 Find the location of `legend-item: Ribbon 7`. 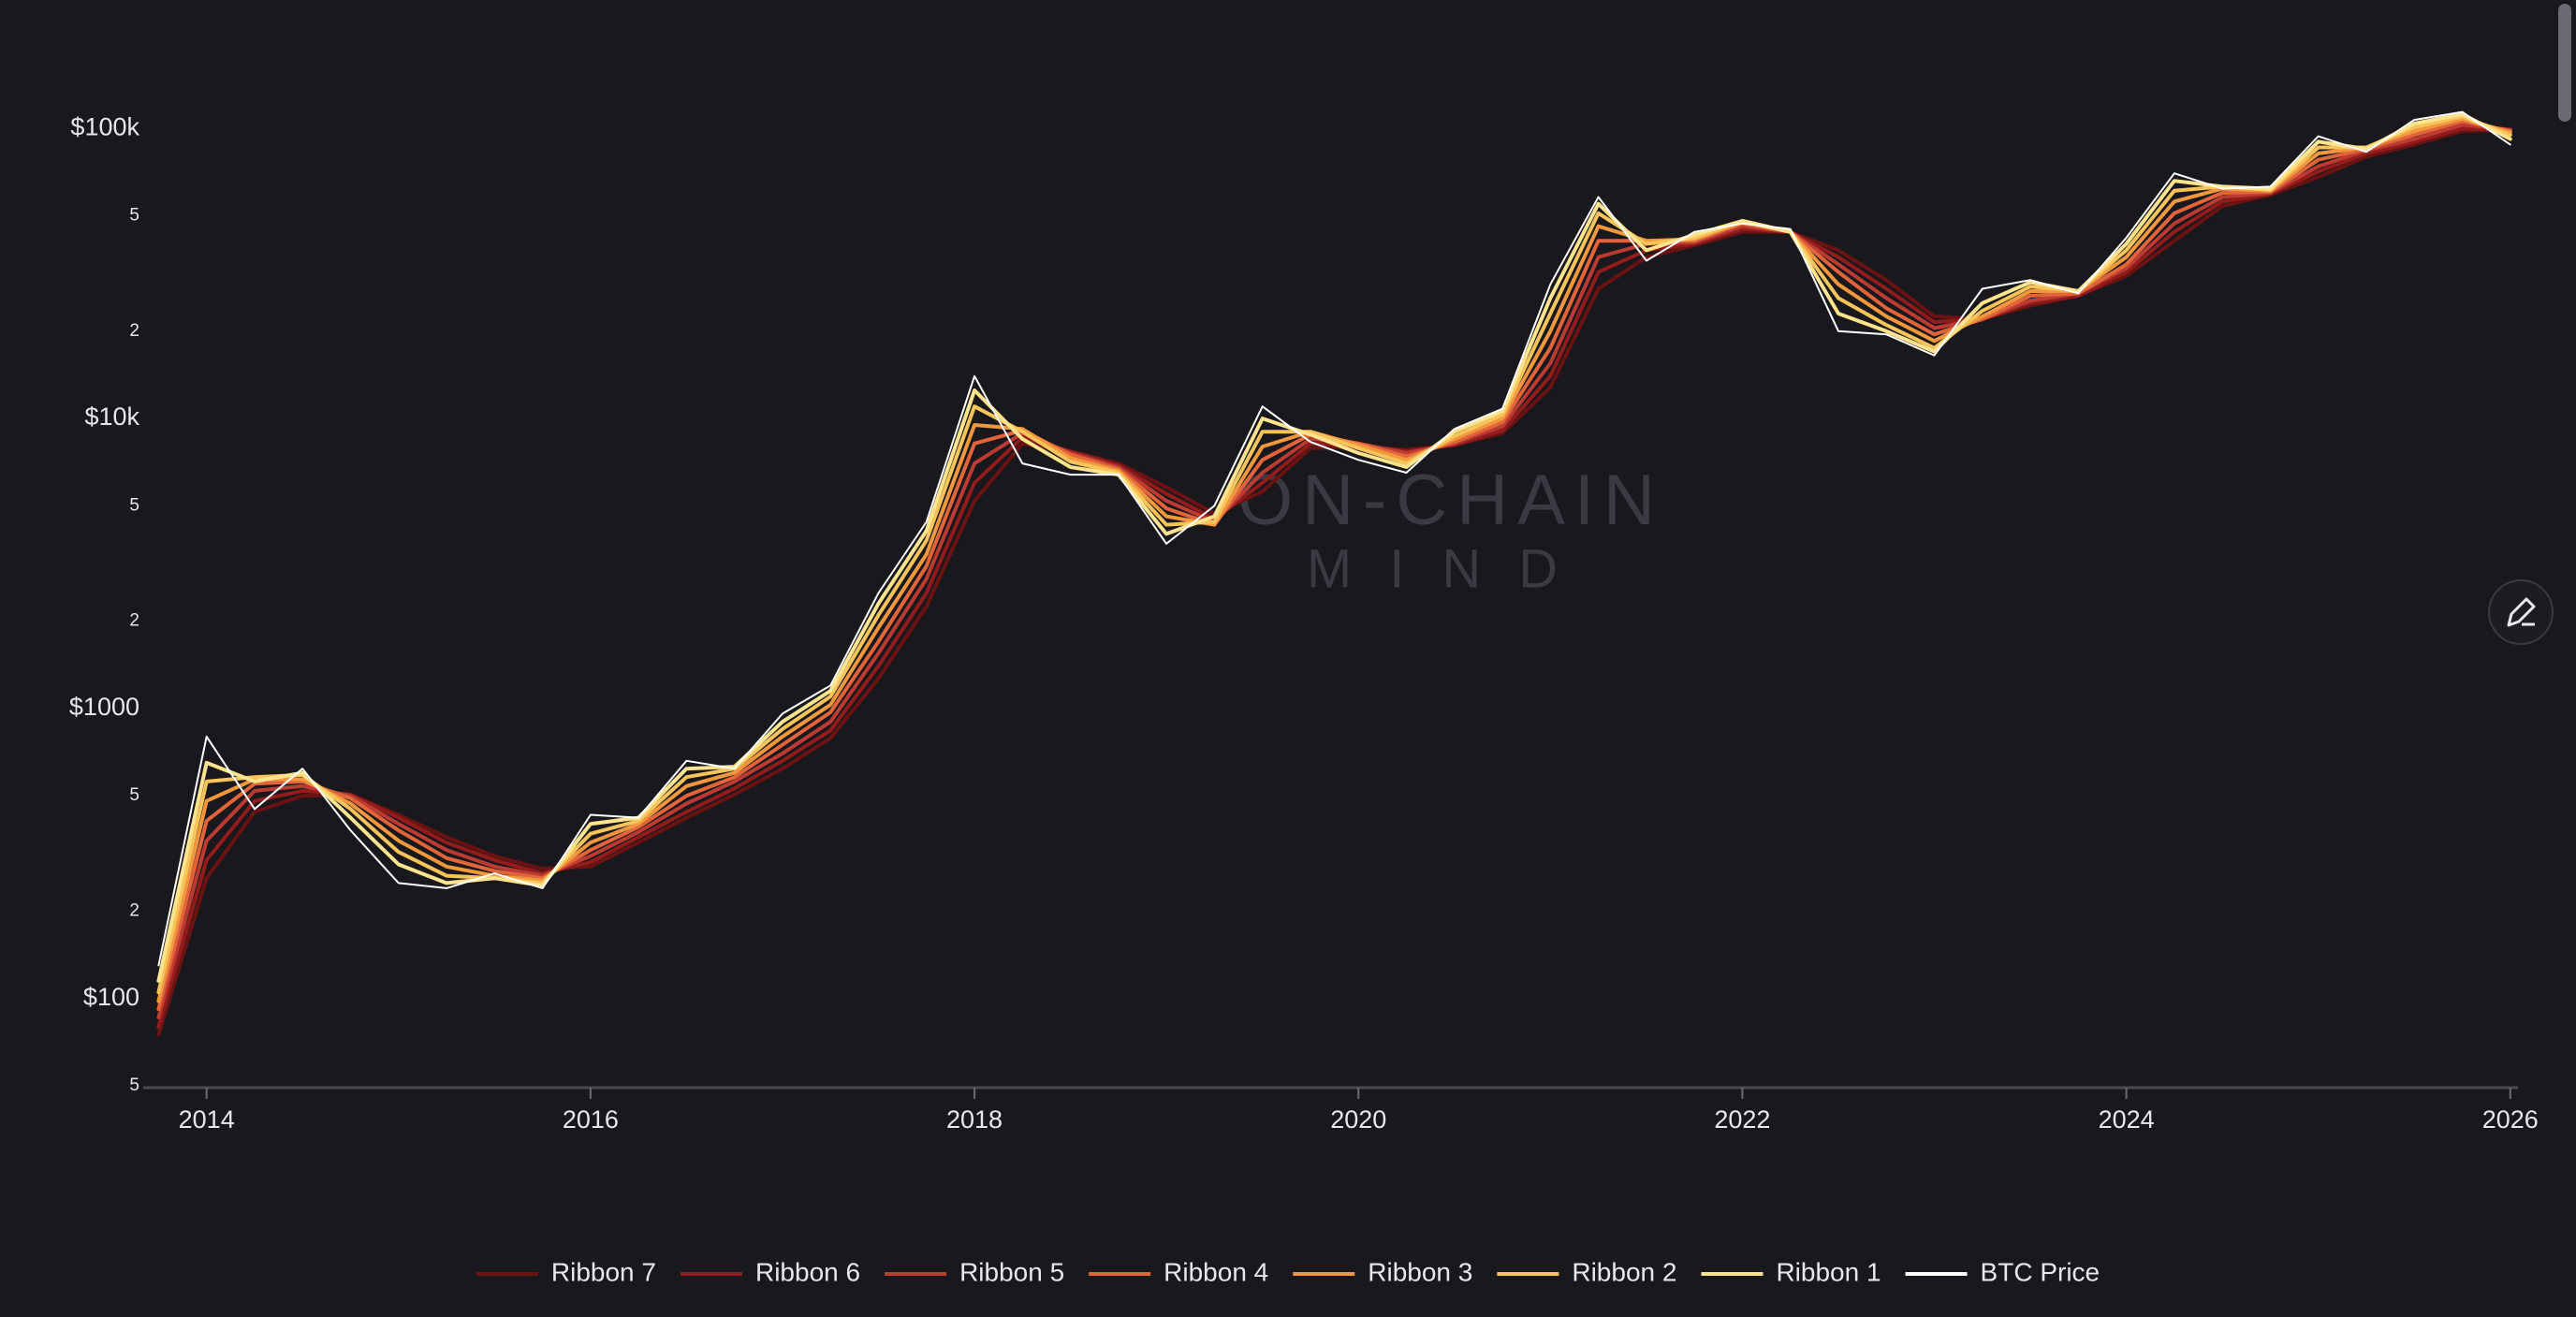

legend-item: Ribbon 7 is located at coordinates (566, 1271).